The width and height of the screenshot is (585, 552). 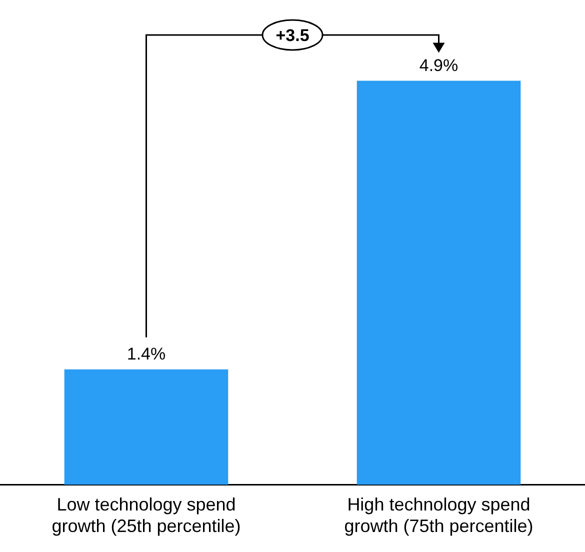 What do you see at coordinates (293, 35) in the screenshot?
I see `text: +3.5` at bounding box center [293, 35].